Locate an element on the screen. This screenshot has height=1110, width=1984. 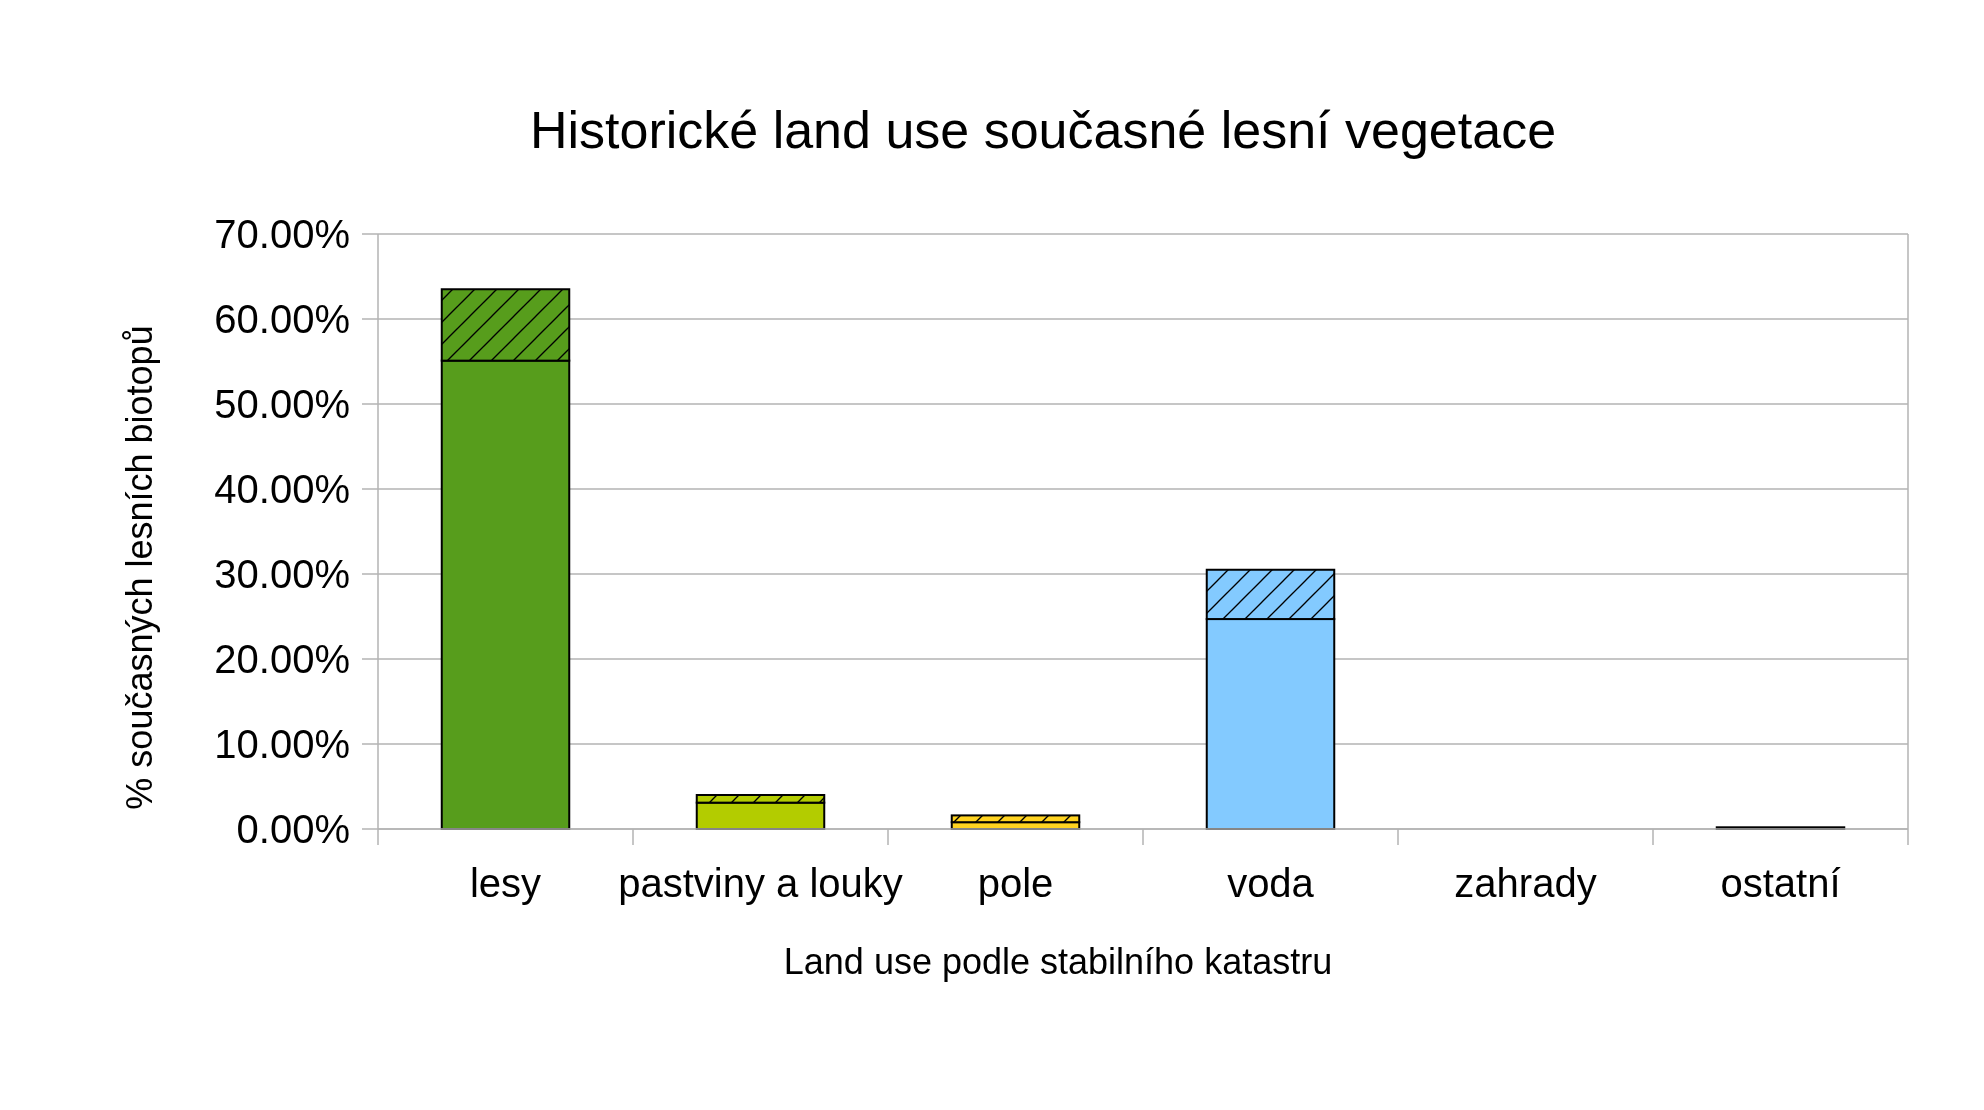
x-tick-label: ostatní is located at coordinates (1780, 883).